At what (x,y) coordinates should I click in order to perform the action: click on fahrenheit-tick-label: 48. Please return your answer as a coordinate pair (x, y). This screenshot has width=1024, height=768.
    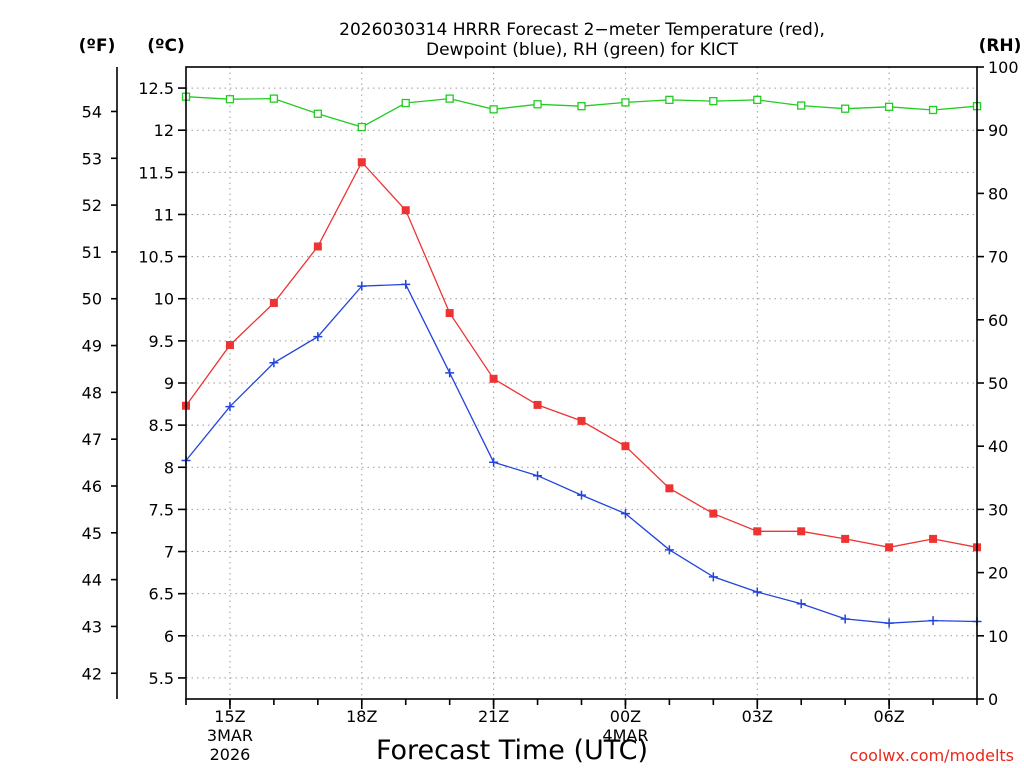
    Looking at the image, I should click on (92, 392).